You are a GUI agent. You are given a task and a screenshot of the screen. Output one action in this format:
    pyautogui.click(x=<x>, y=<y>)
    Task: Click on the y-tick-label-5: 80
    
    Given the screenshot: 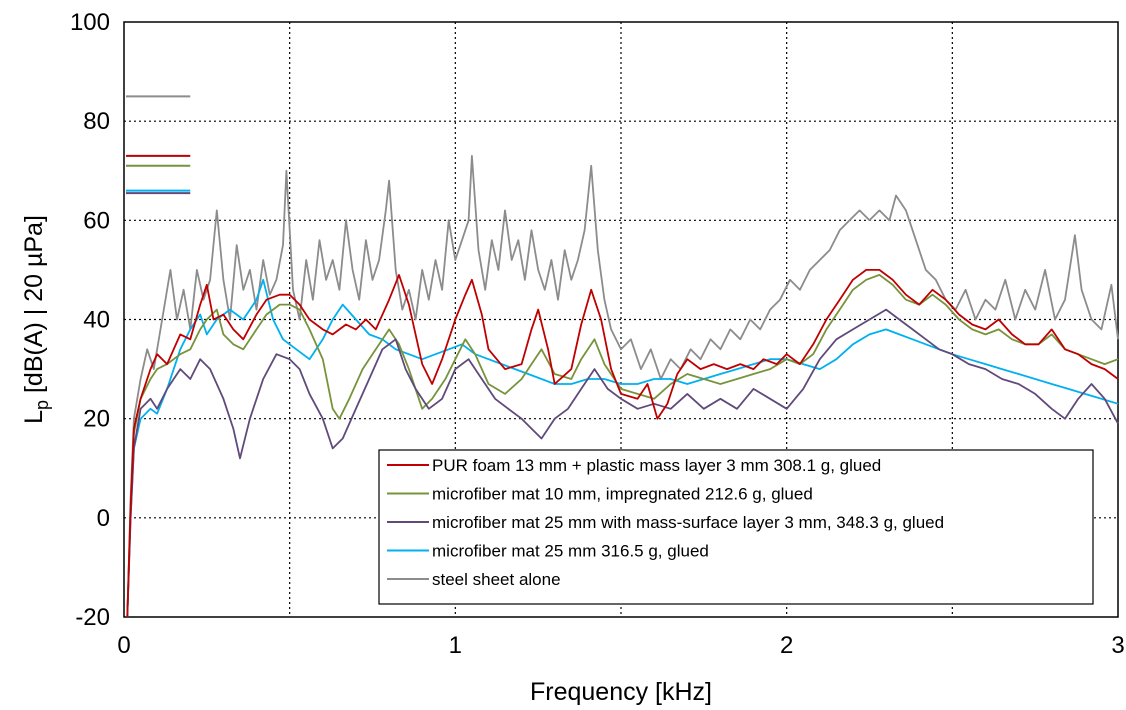 What is the action you would take?
    pyautogui.click(x=96, y=121)
    